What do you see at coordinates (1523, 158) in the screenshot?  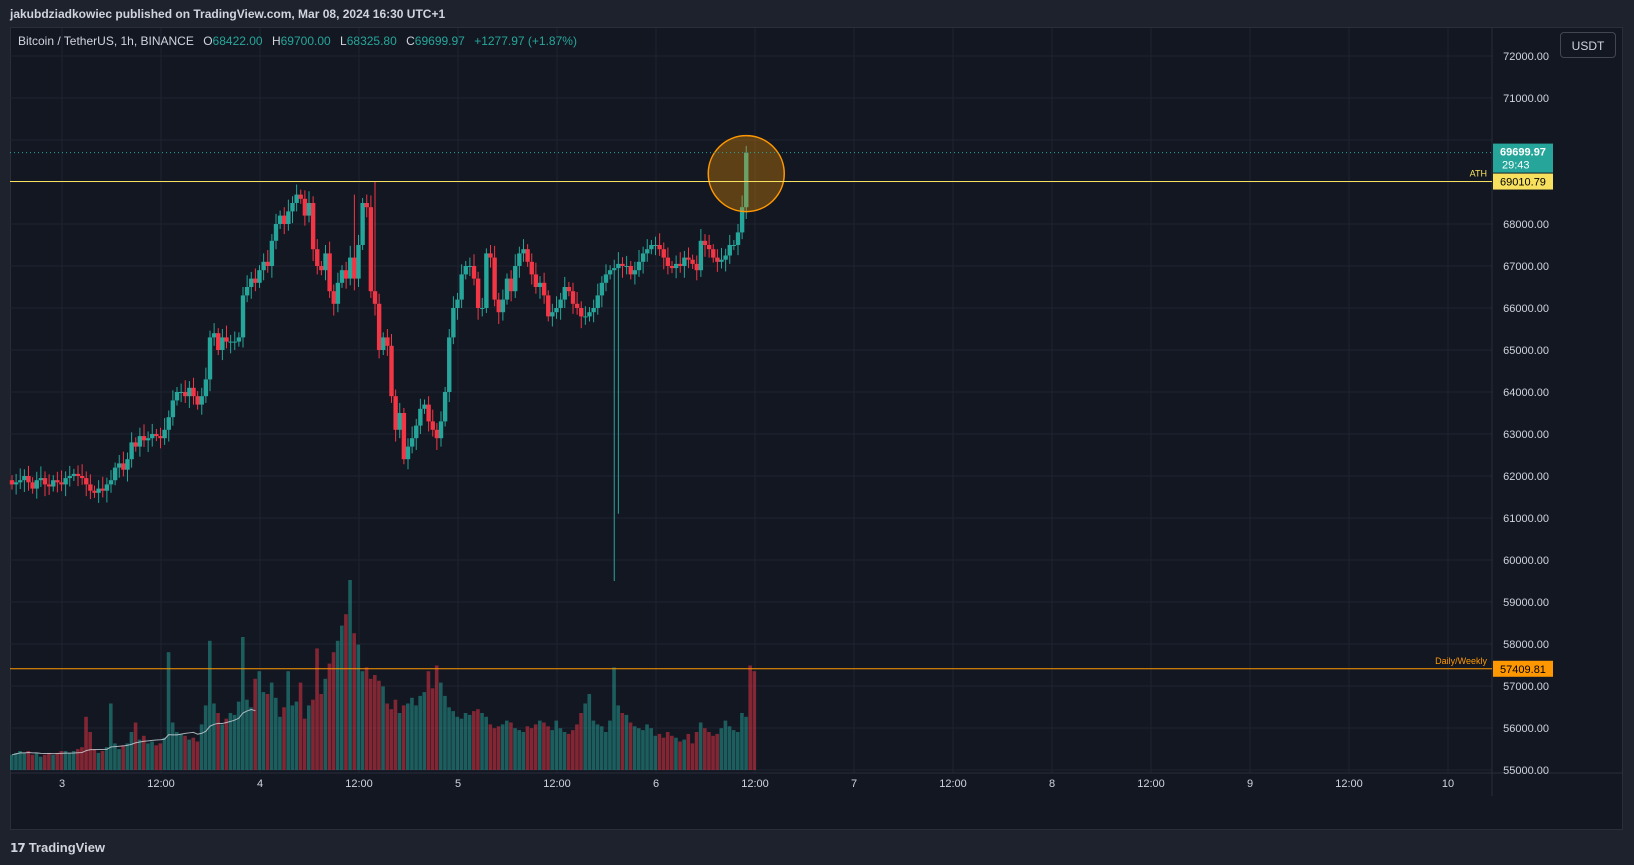 I see `last-price-tag` at bounding box center [1523, 158].